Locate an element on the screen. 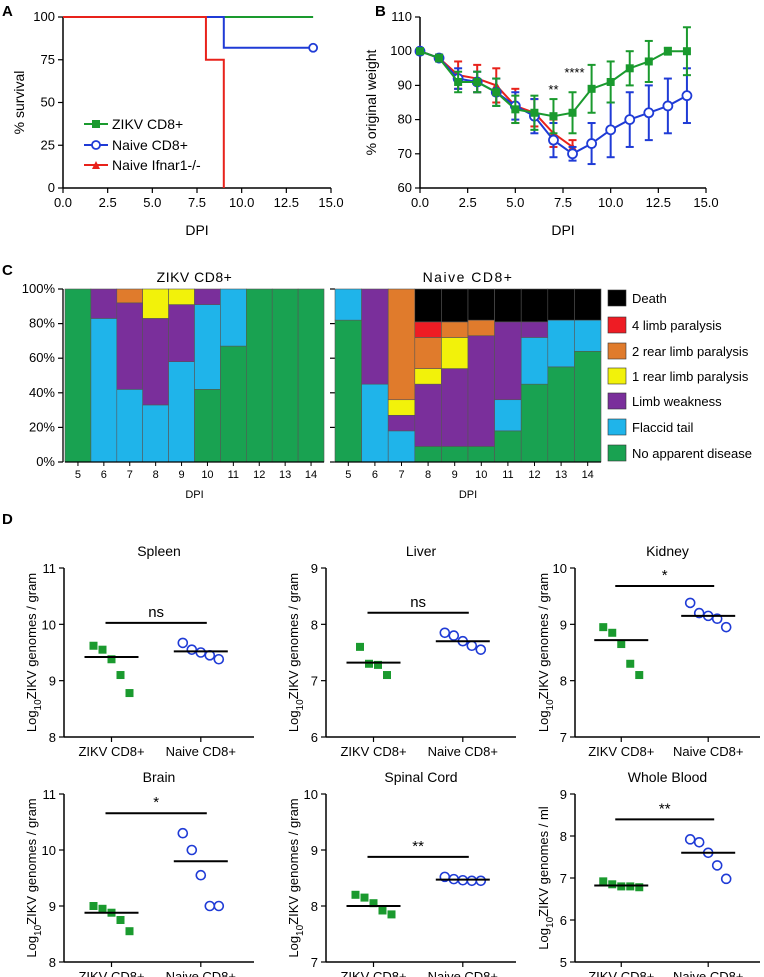  a-y-tick-label: 25 is located at coordinates (48, 144).